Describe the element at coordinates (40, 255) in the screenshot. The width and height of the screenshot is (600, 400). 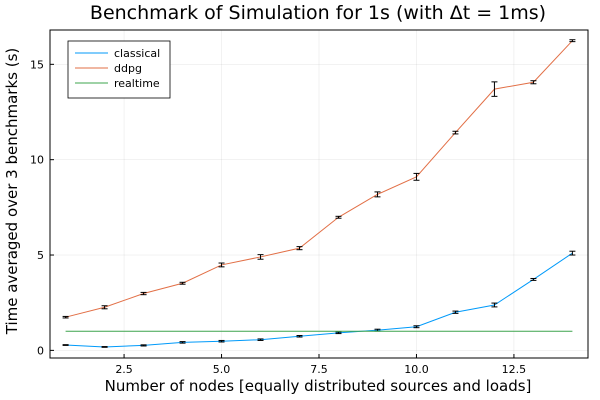
I see `y-tick-label: 5` at that location.